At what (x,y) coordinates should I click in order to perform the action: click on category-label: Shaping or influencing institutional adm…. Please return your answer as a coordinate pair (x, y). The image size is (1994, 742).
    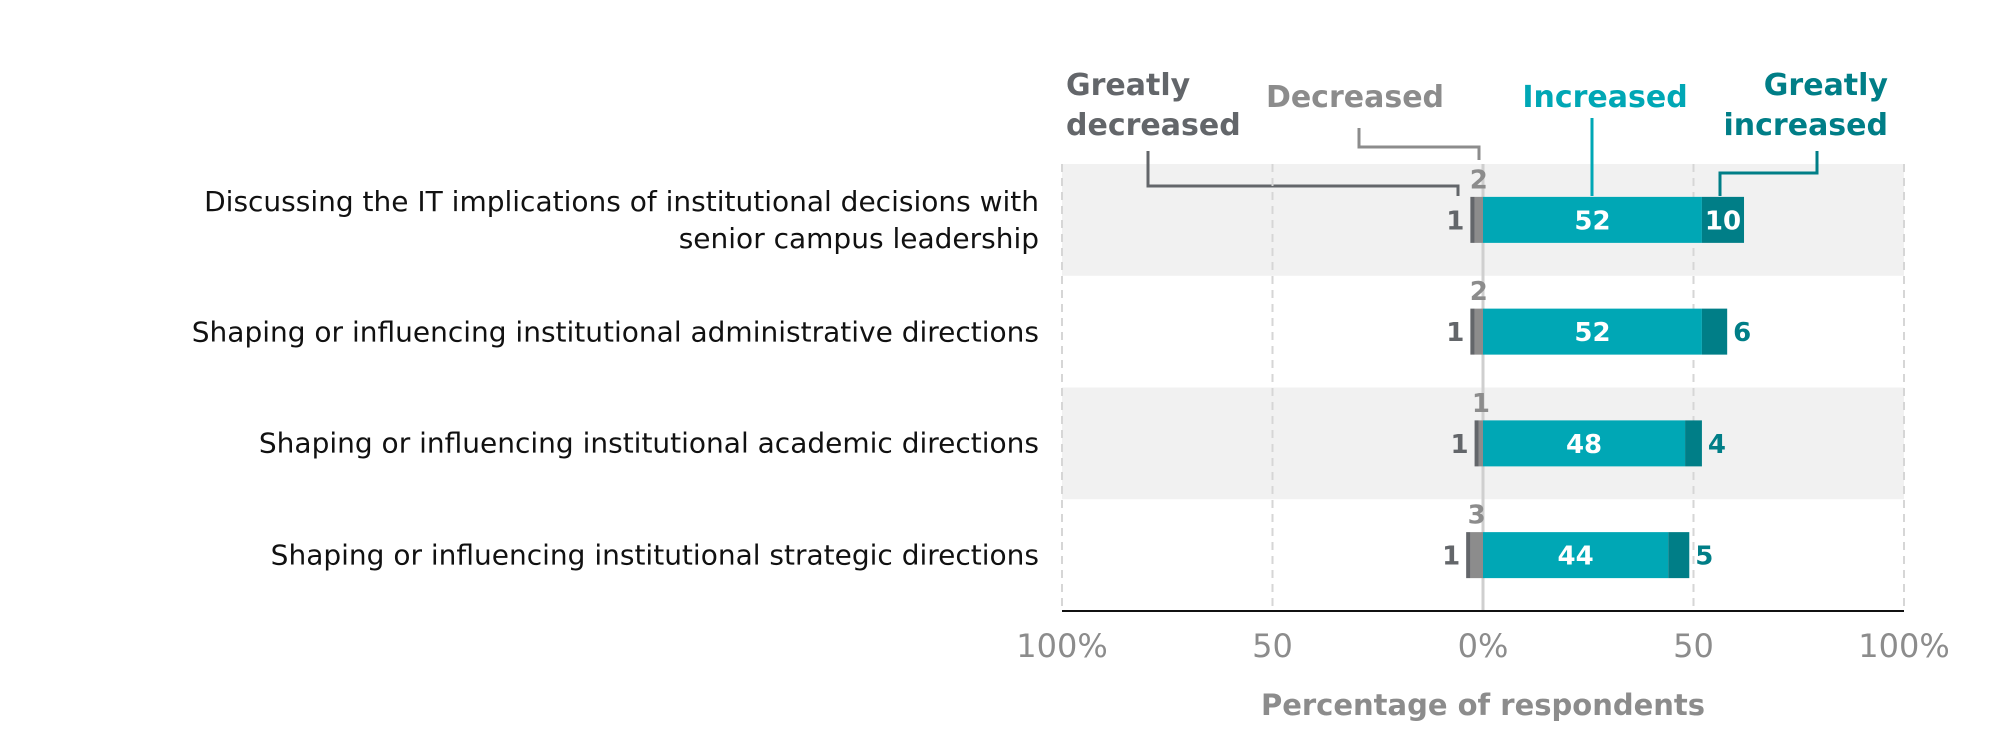
    Looking at the image, I should click on (615, 332).